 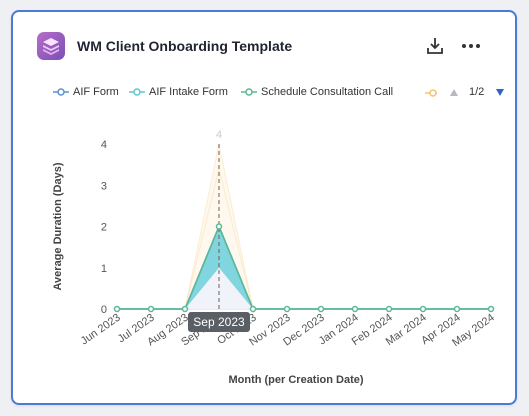 What do you see at coordinates (500, 92) in the screenshot?
I see `legend-page-down-icon` at bounding box center [500, 92].